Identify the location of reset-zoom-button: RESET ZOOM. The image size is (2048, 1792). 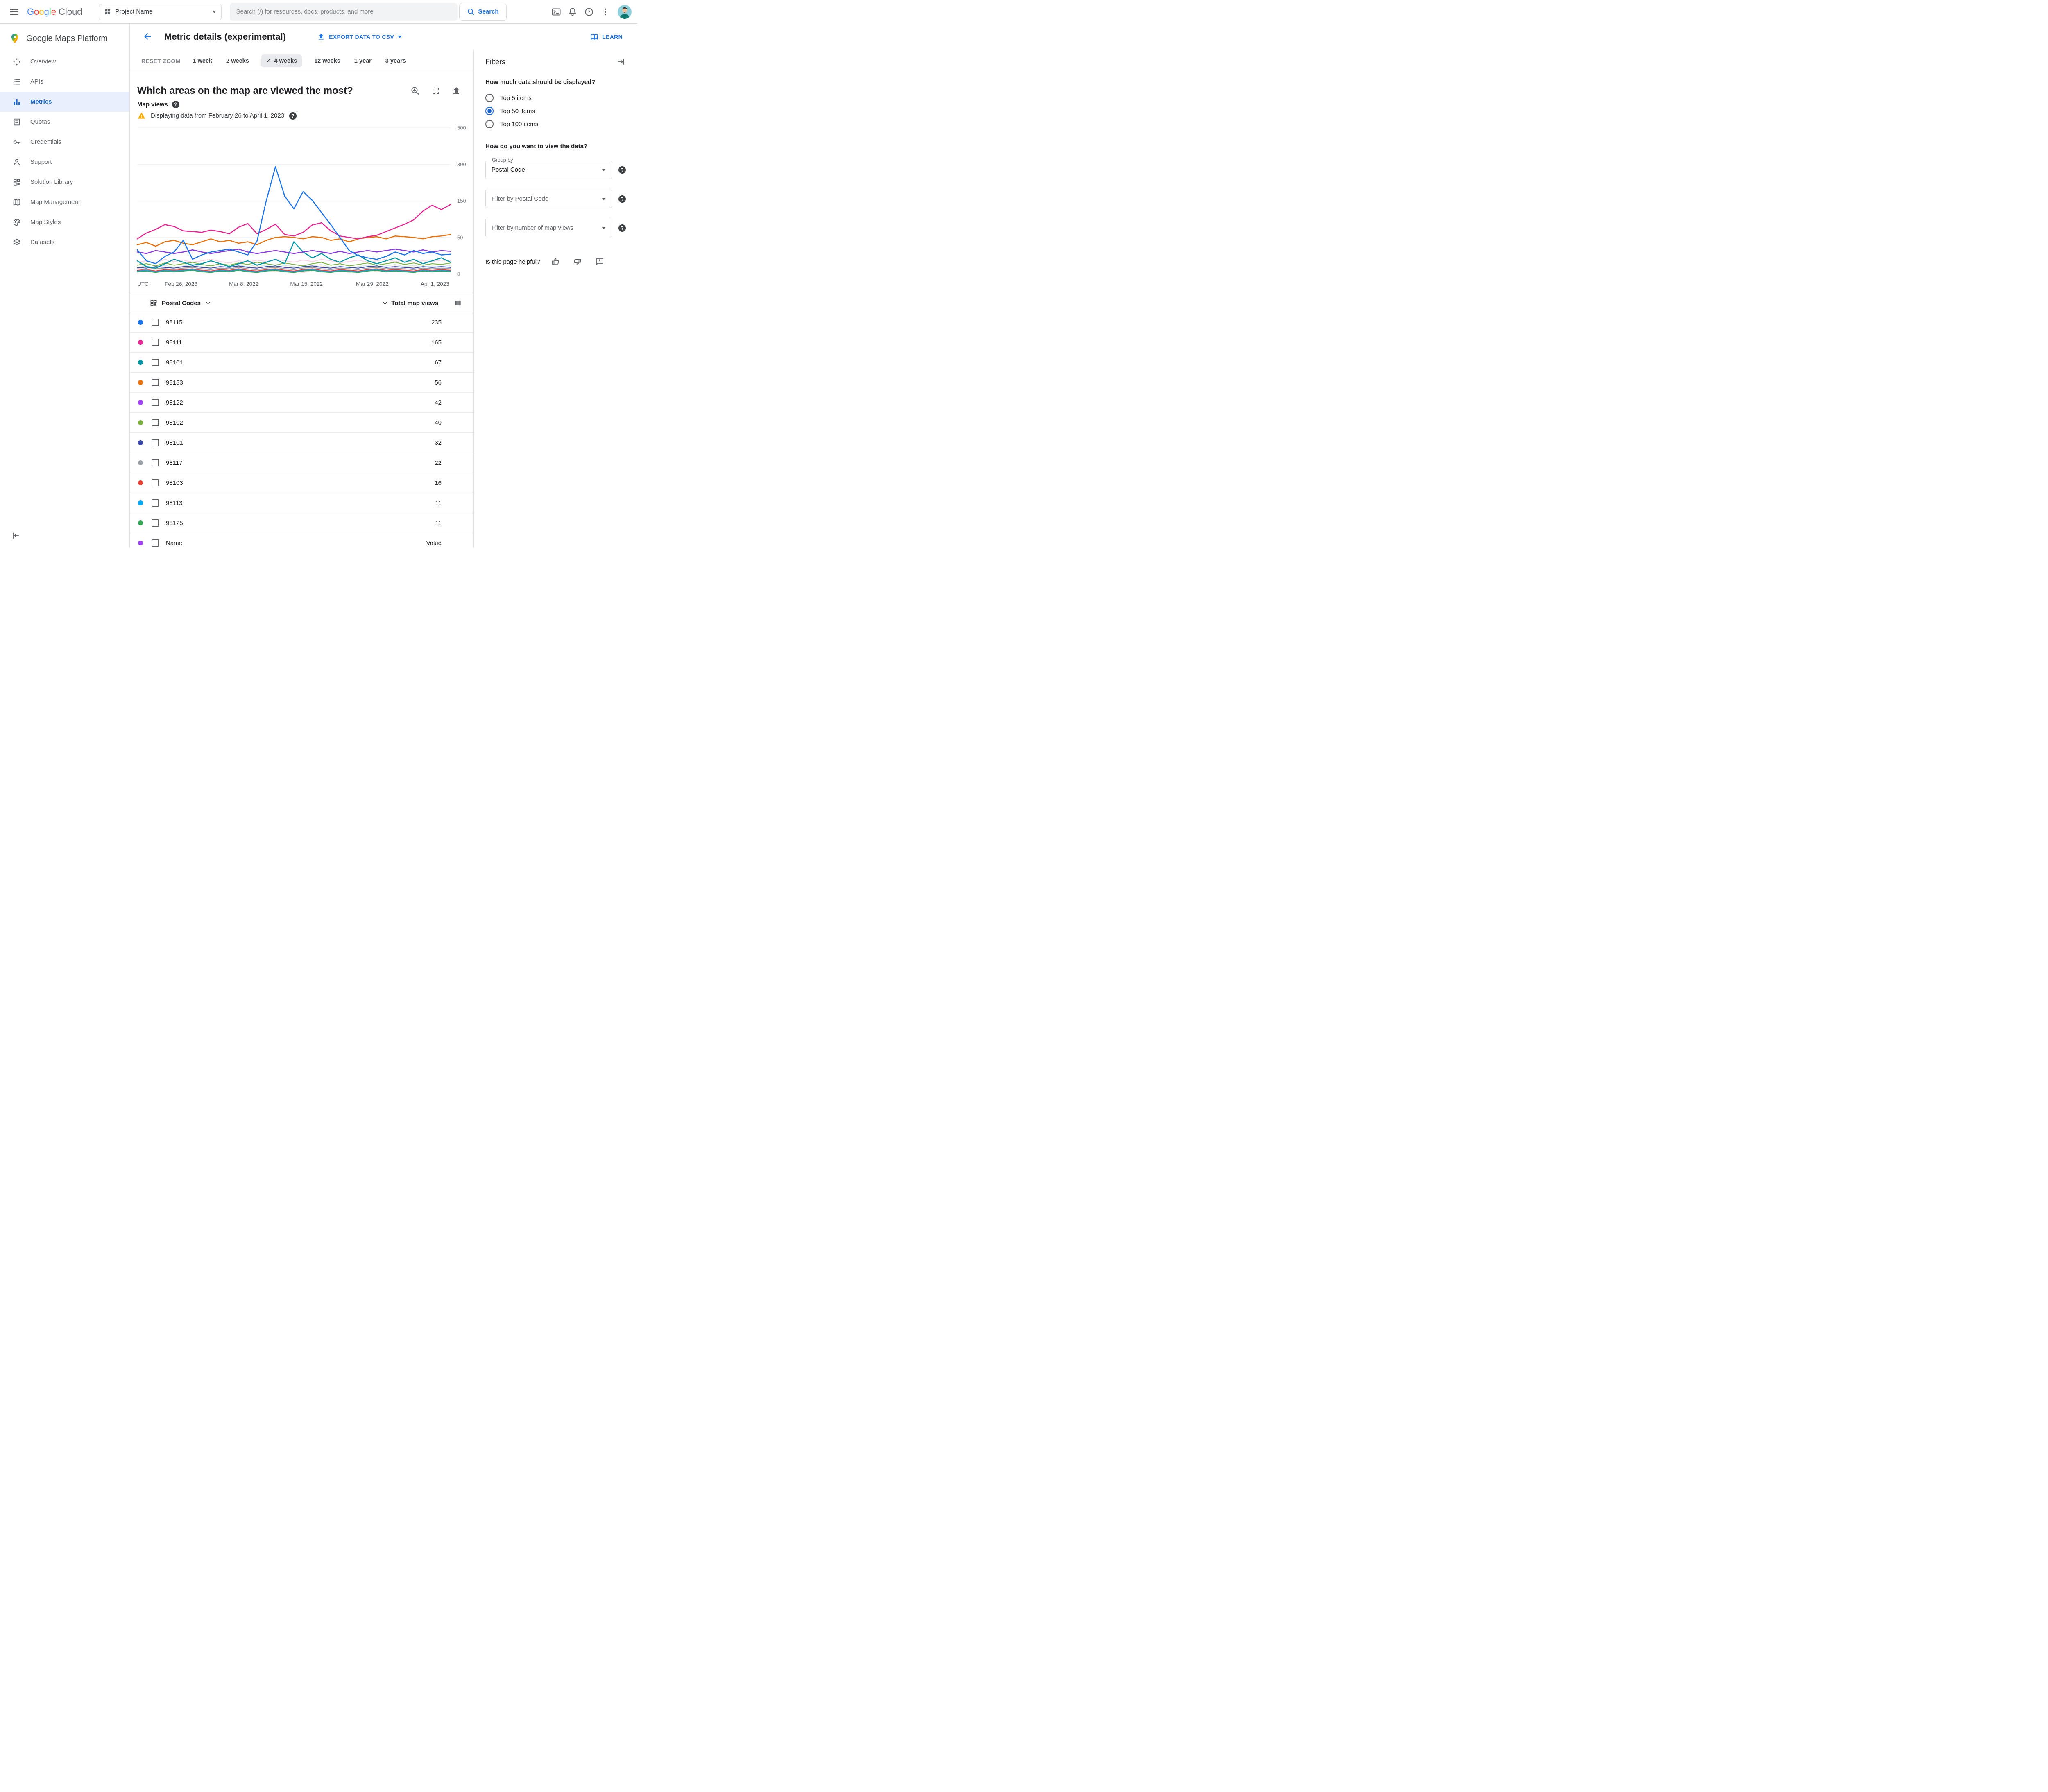
(161, 60).